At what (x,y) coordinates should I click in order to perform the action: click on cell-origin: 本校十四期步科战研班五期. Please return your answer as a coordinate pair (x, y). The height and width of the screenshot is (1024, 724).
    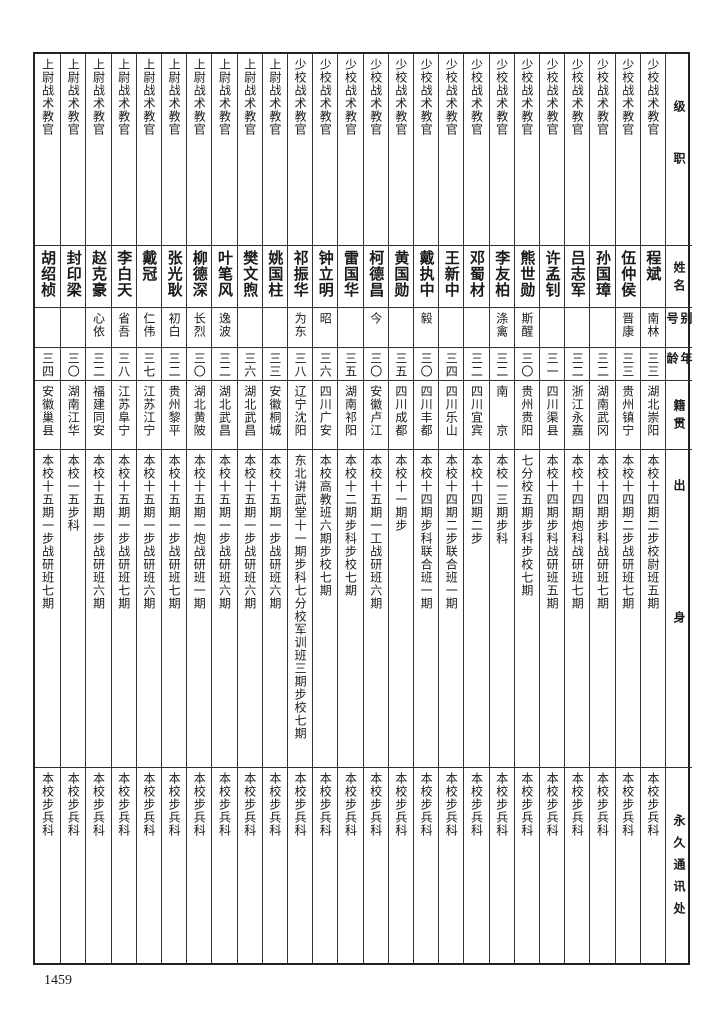
    Looking at the image, I should click on (552, 608).